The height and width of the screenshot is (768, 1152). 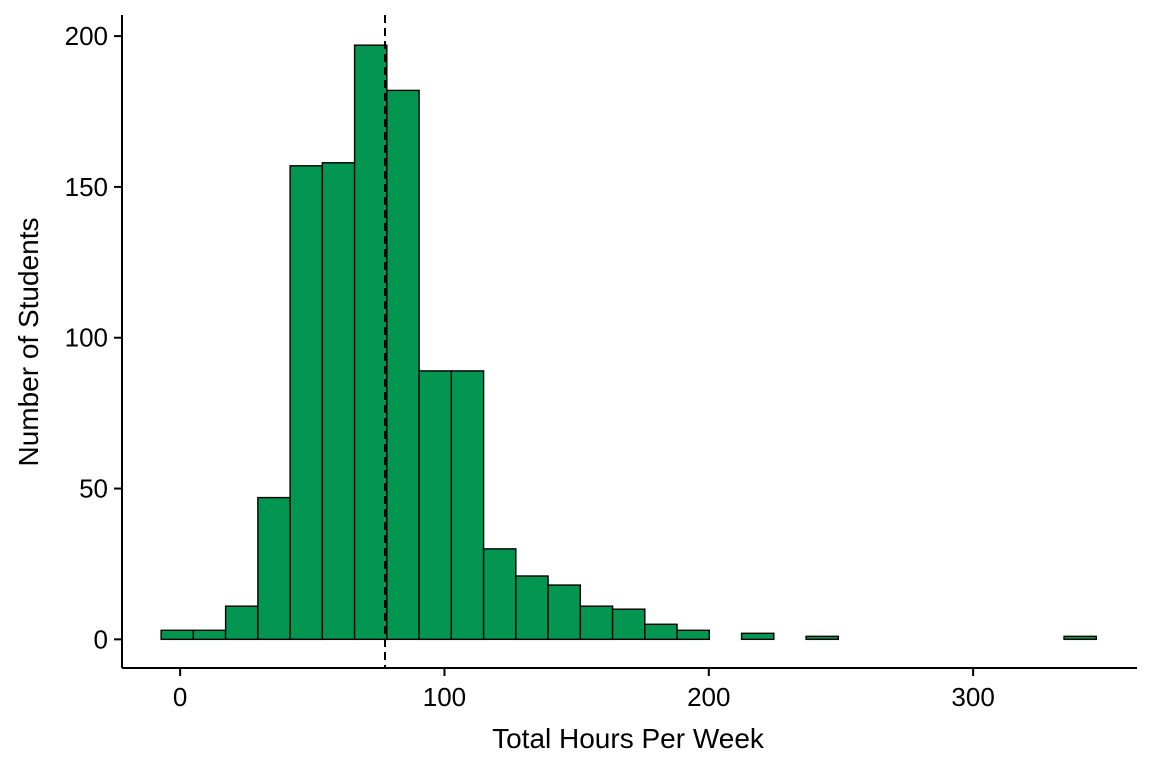 What do you see at coordinates (101, 639) in the screenshot?
I see `y-tick-label: 0` at bounding box center [101, 639].